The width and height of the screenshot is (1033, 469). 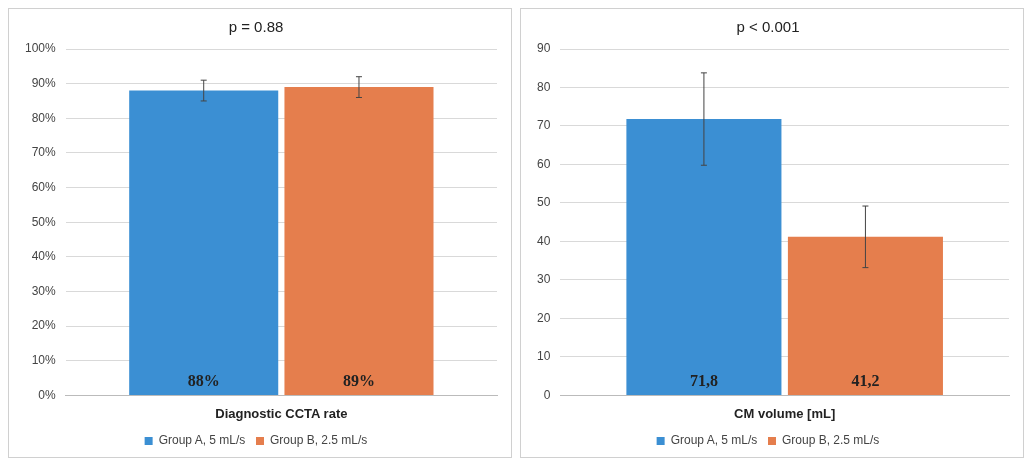 What do you see at coordinates (44, 360) in the screenshot?
I see `y-tick-label: 10%` at bounding box center [44, 360].